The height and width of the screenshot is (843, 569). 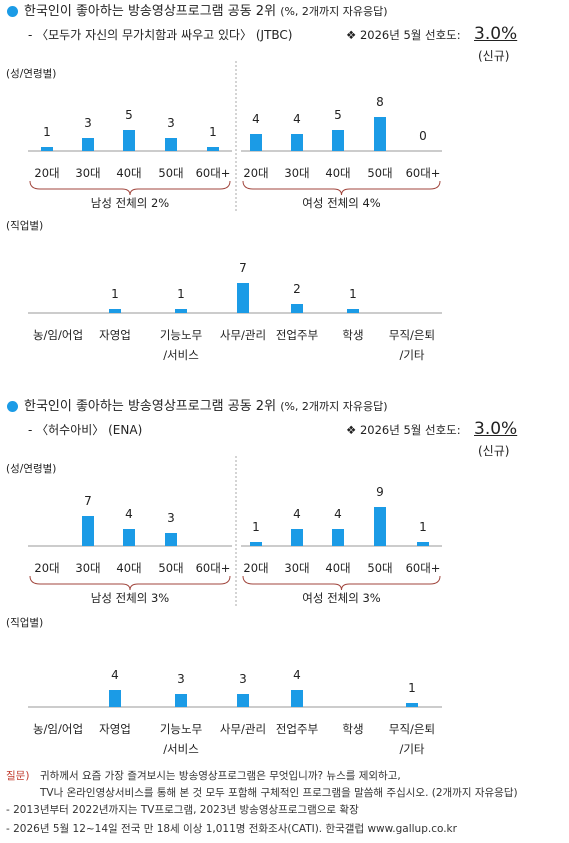 I want to click on chart-label: (성/연령별), so click(x=31, y=469).